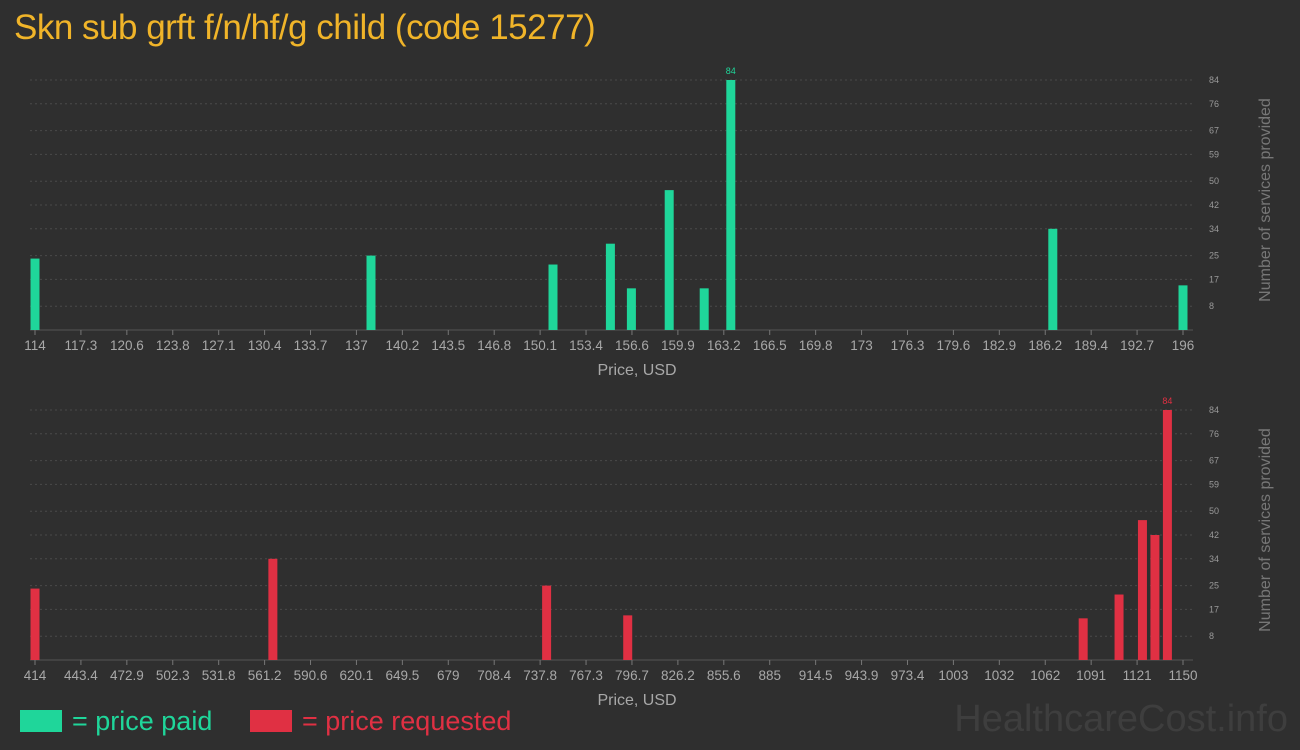 This screenshot has width=1300, height=750. What do you see at coordinates (265, 675) in the screenshot?
I see `requested-x-tick-label: 561.2` at bounding box center [265, 675].